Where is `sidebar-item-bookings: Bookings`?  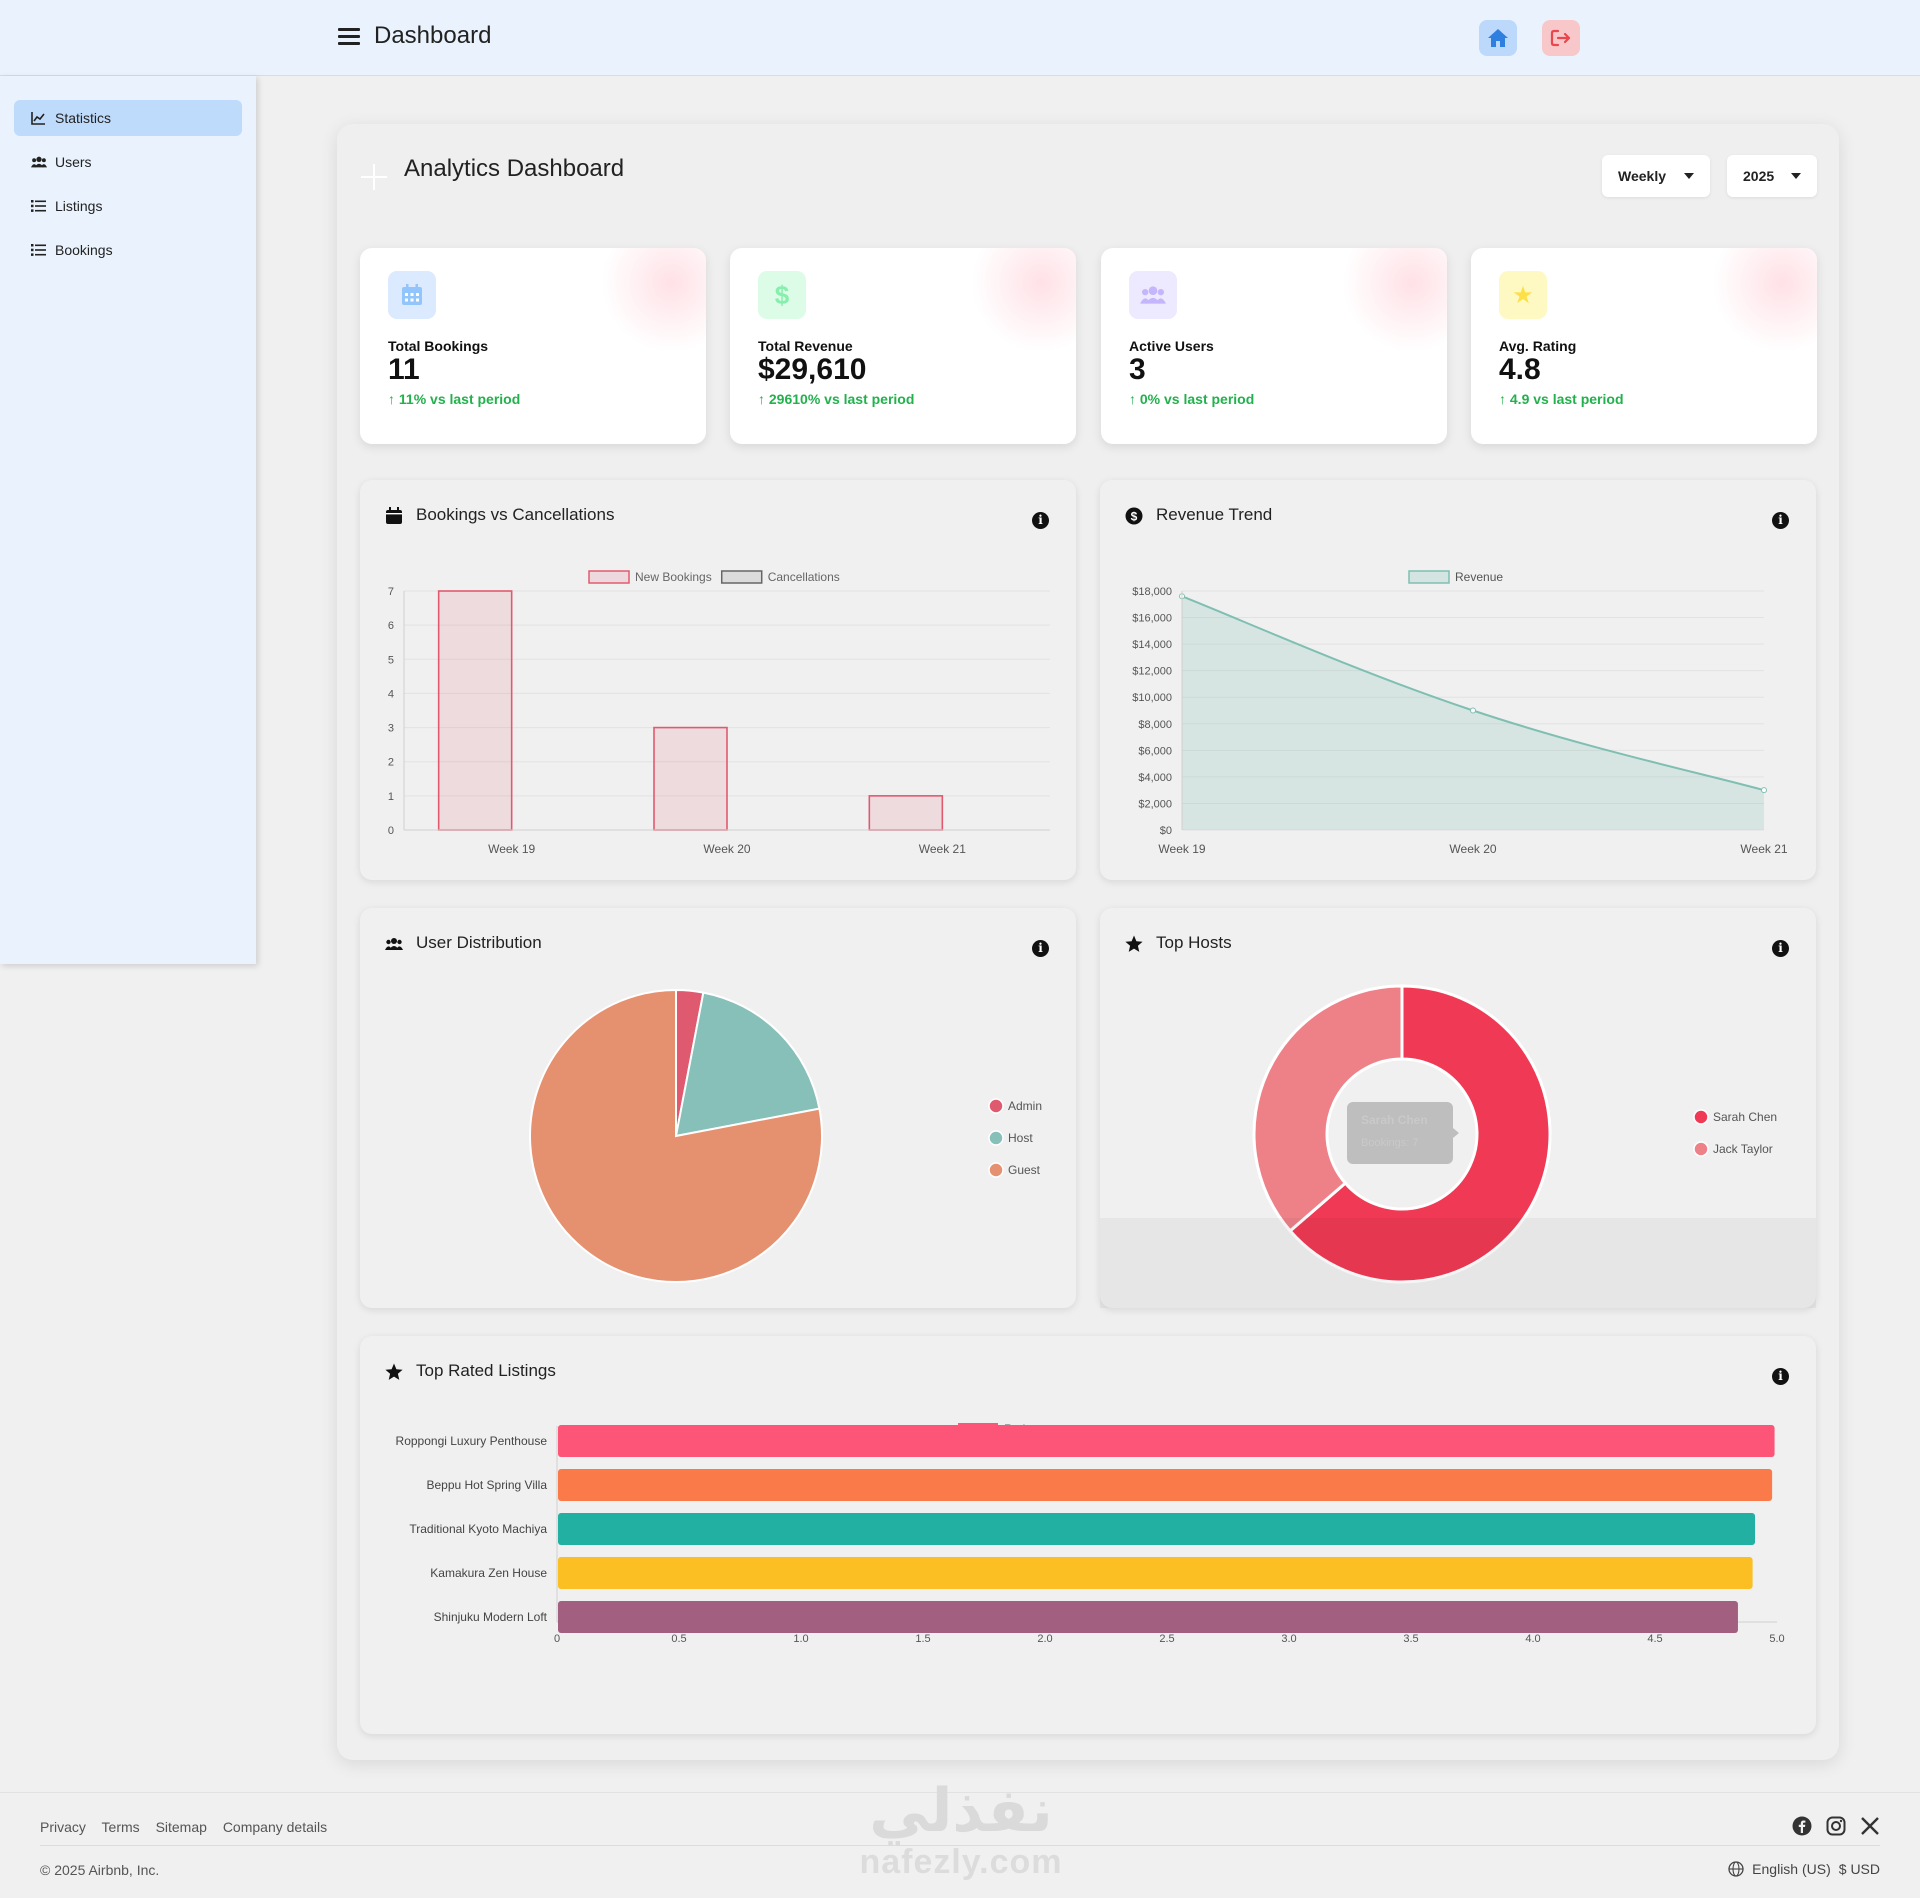 sidebar-item-bookings: Bookings is located at coordinates (128, 250).